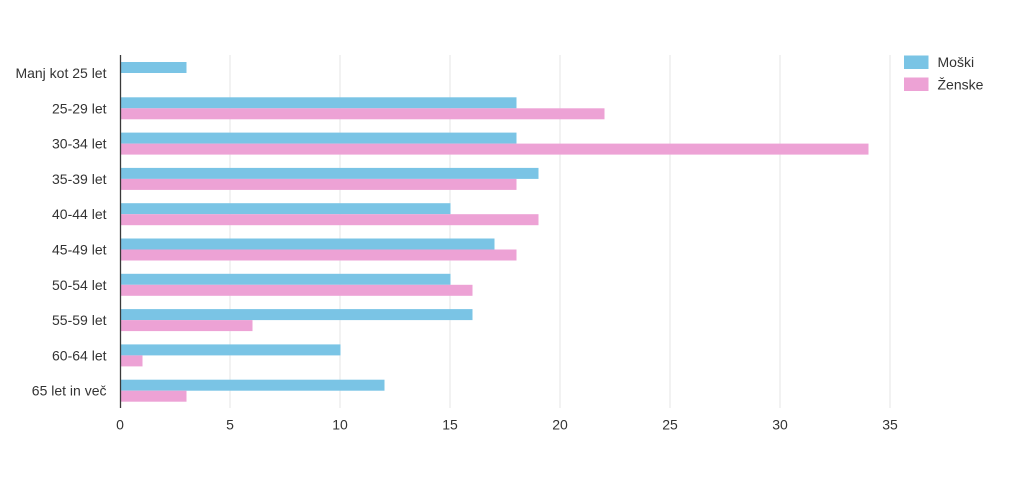 This screenshot has width=1024, height=484. I want to click on svg-text: 30, so click(780, 424).